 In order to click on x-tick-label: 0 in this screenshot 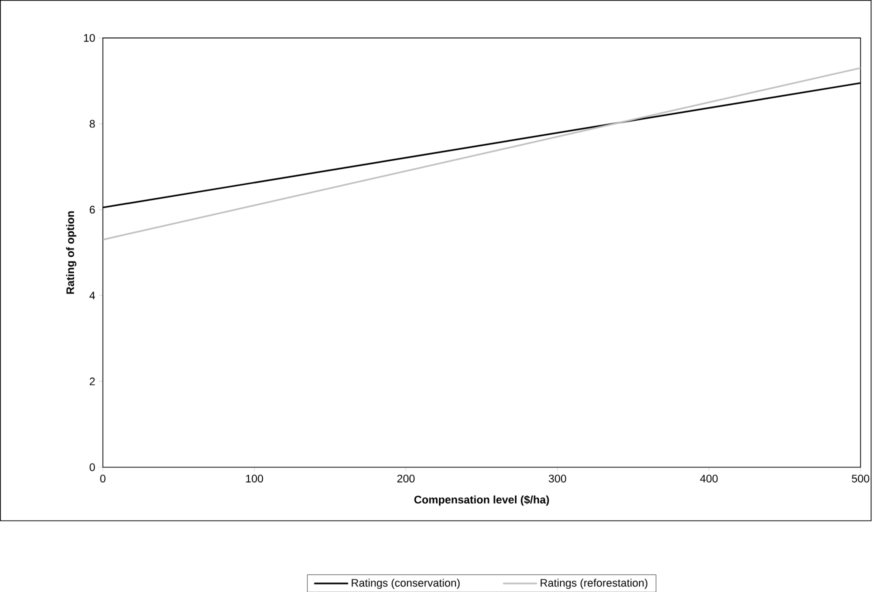, I will do `click(103, 478)`.